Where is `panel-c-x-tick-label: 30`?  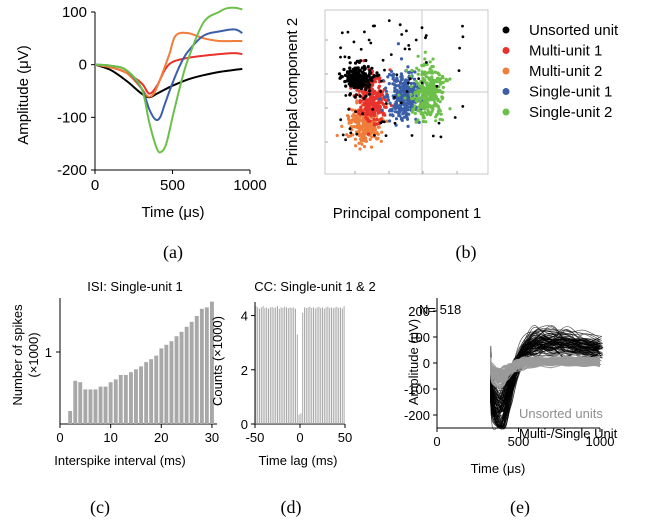 panel-c-x-tick-label: 30 is located at coordinates (212, 437).